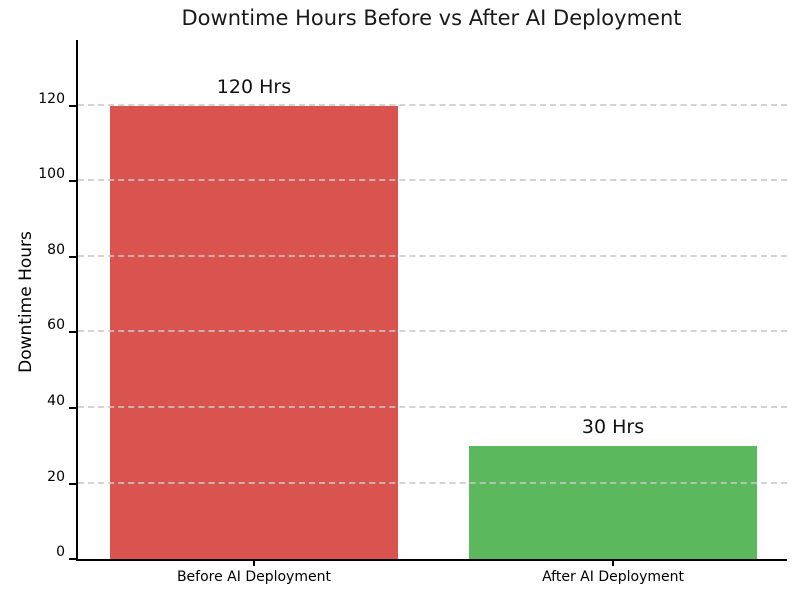 The height and width of the screenshot is (600, 800). Describe the element at coordinates (253, 577) in the screenshot. I see `x-tick-label-0: Before AI Deployment` at that location.